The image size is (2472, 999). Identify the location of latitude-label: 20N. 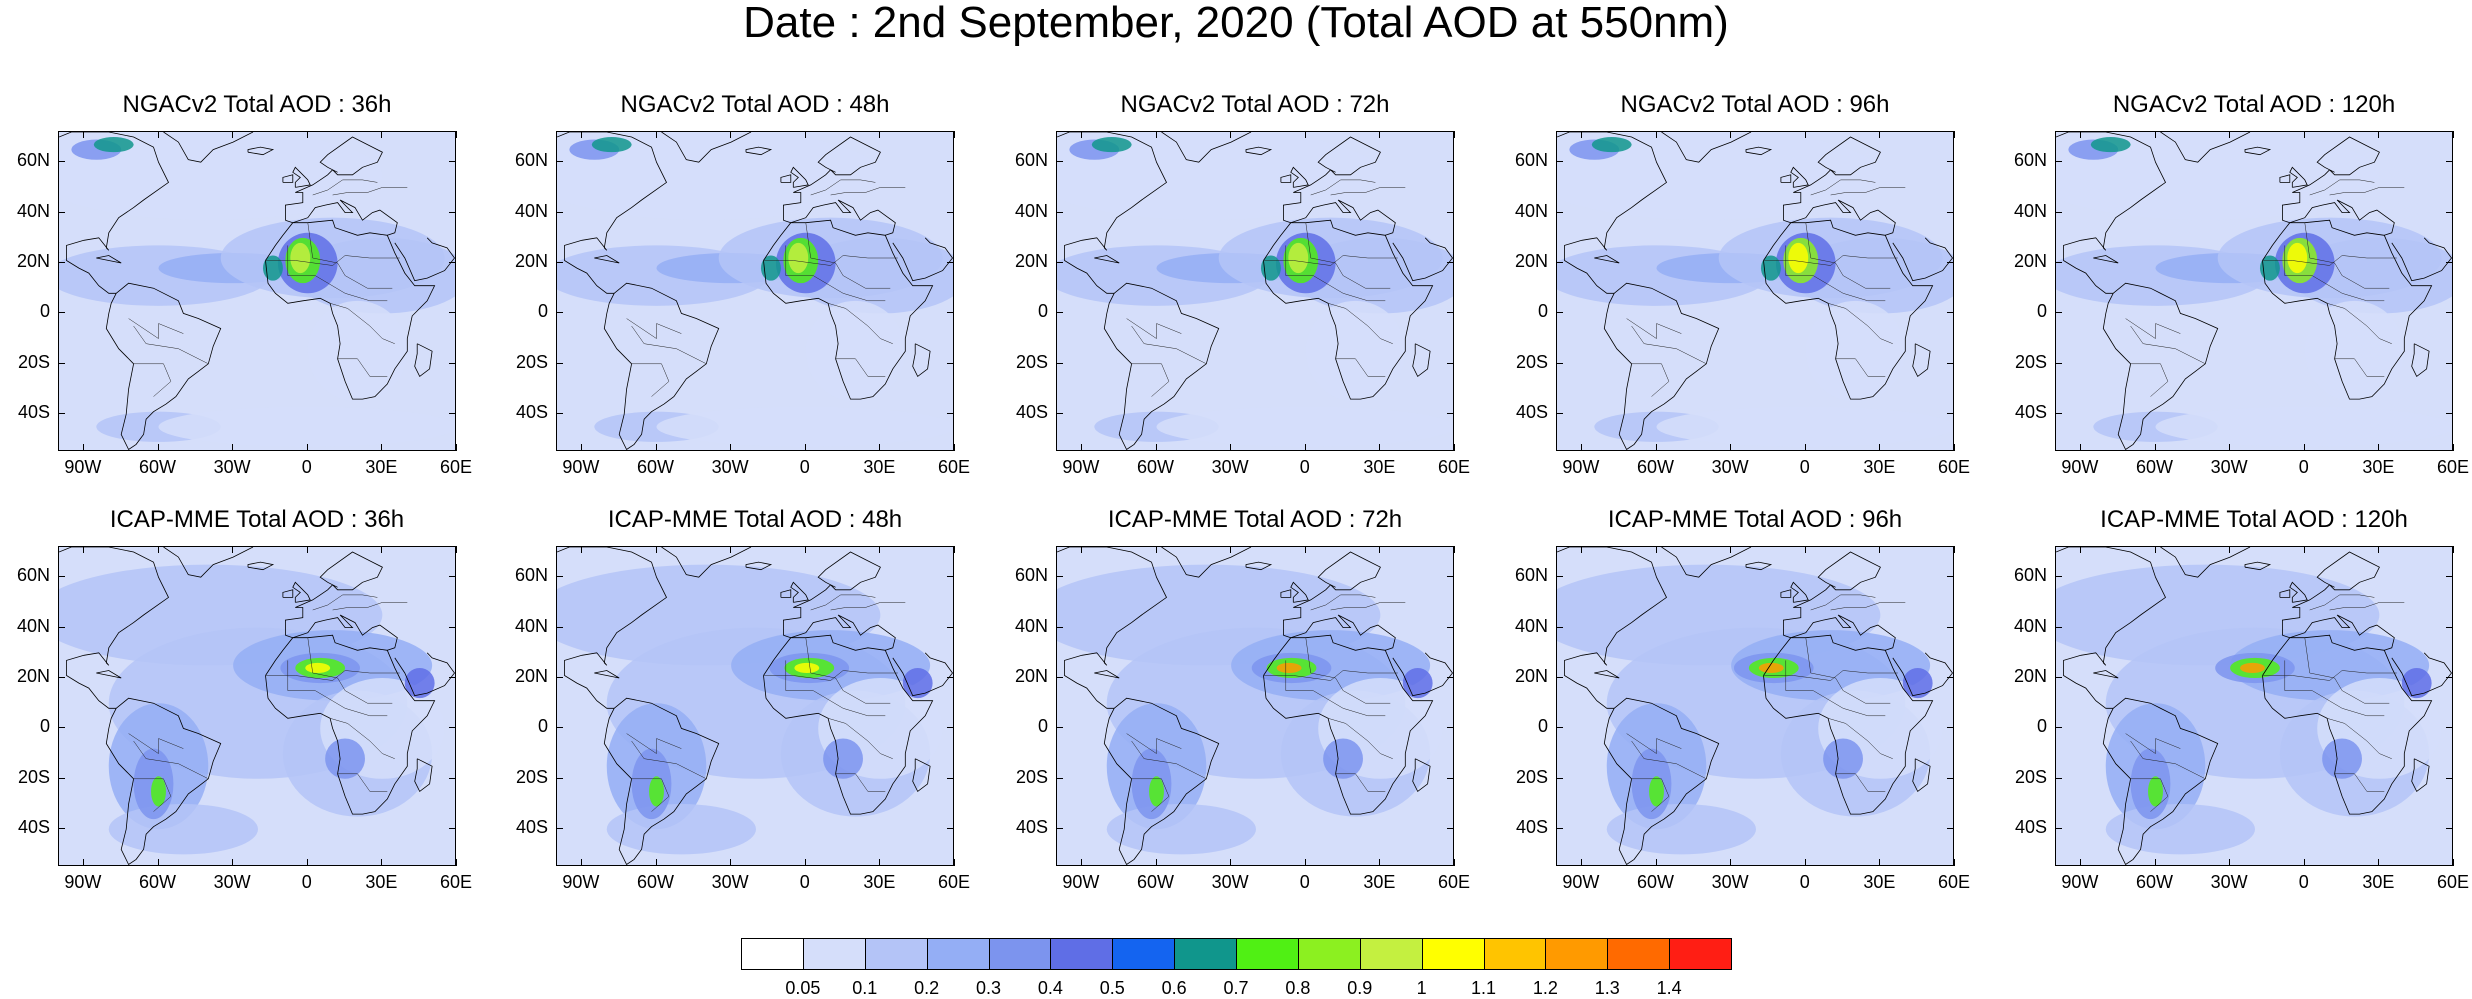
(33, 676).